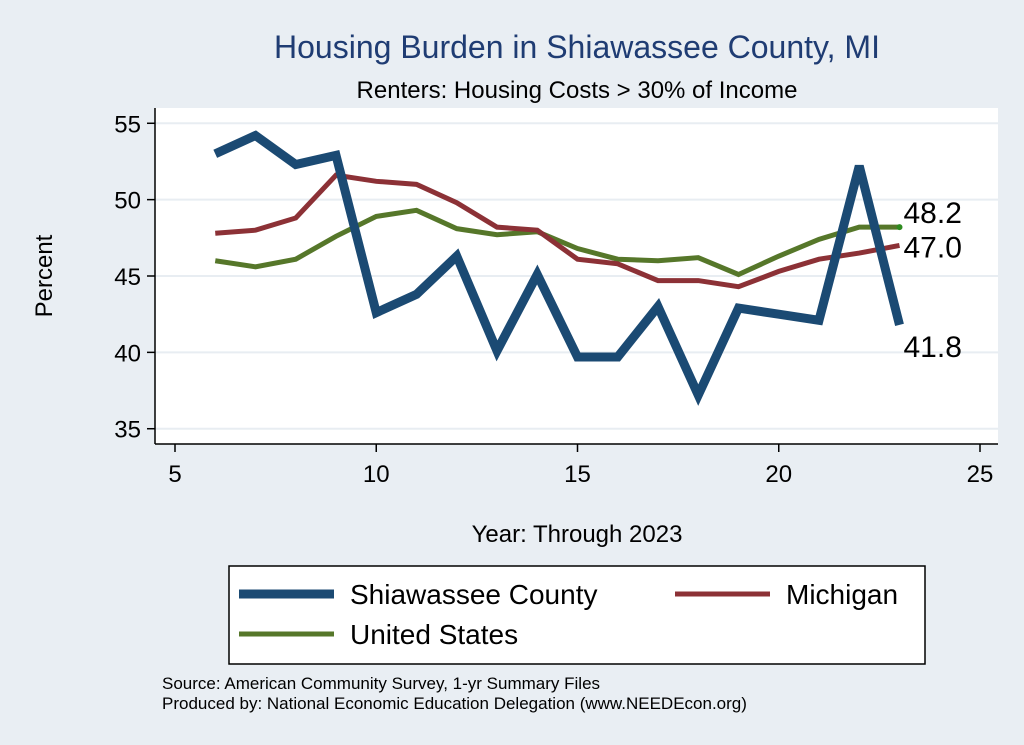 This screenshot has width=1024, height=745. What do you see at coordinates (577, 90) in the screenshot?
I see `chart-subtitle: Renters: Housing Costs > 30% of Income` at bounding box center [577, 90].